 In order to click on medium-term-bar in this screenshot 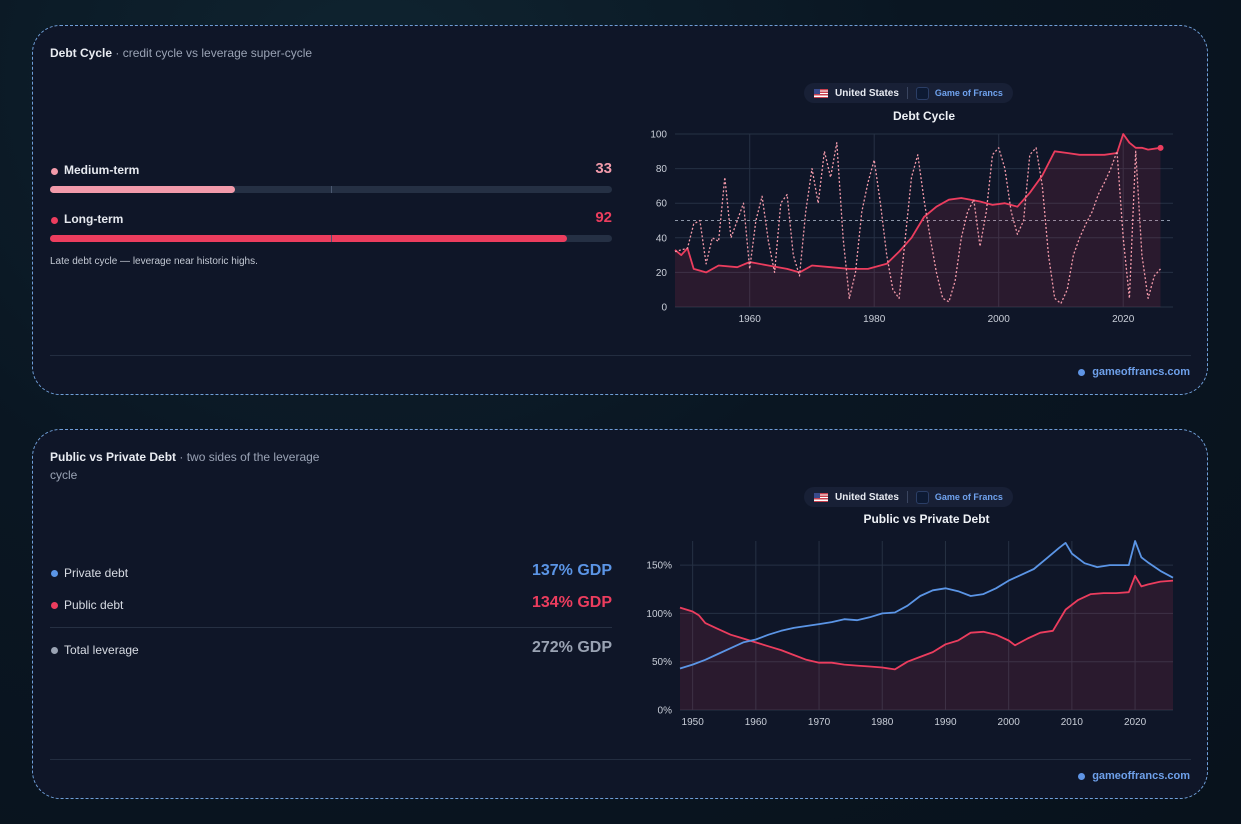, I will do `click(331, 189)`.